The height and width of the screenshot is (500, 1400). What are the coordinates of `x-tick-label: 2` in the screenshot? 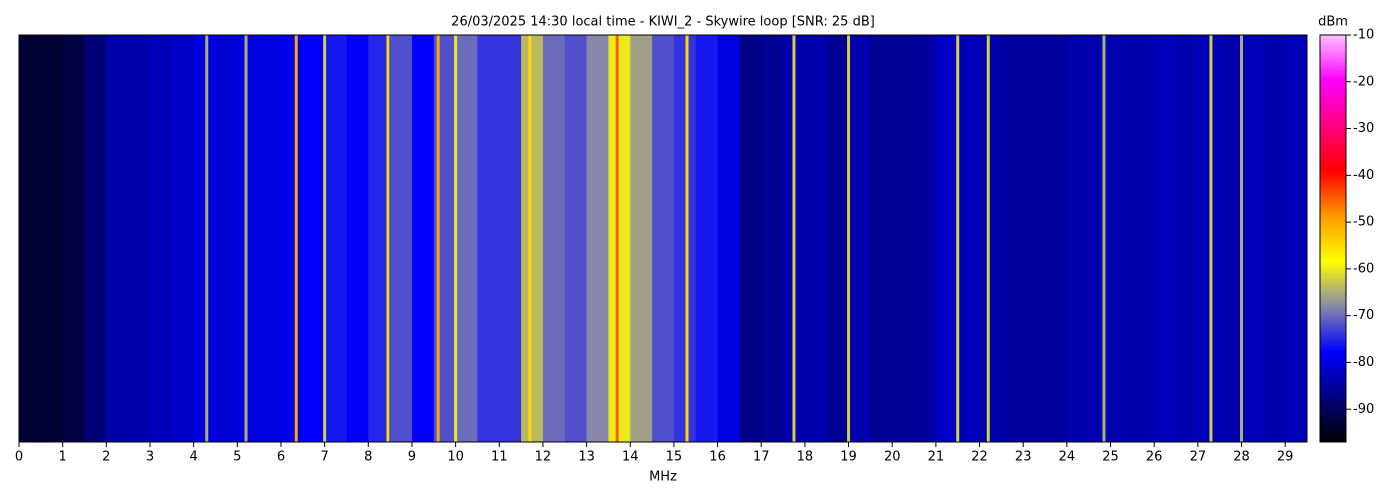 It's located at (106, 457).